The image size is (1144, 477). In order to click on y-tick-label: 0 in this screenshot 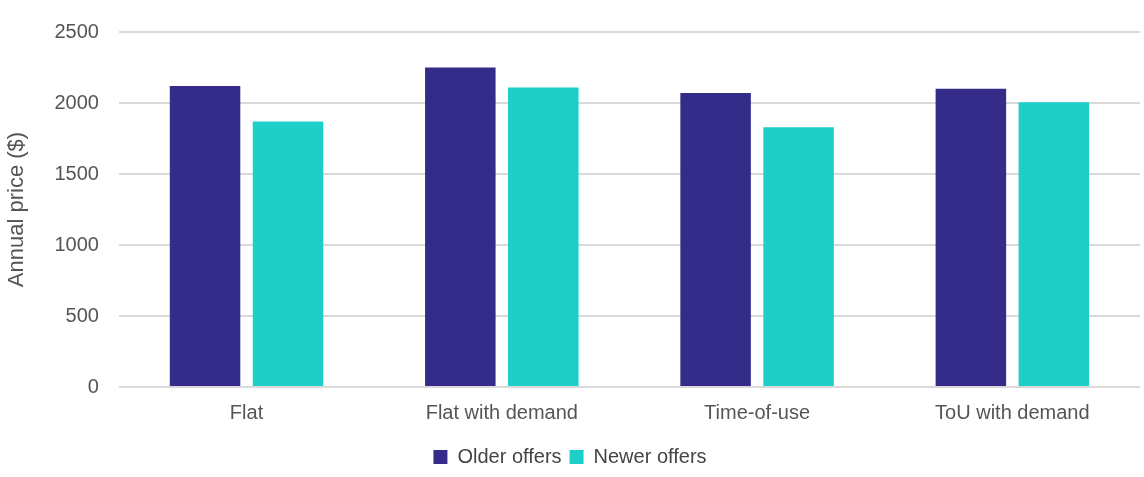, I will do `click(93, 385)`.